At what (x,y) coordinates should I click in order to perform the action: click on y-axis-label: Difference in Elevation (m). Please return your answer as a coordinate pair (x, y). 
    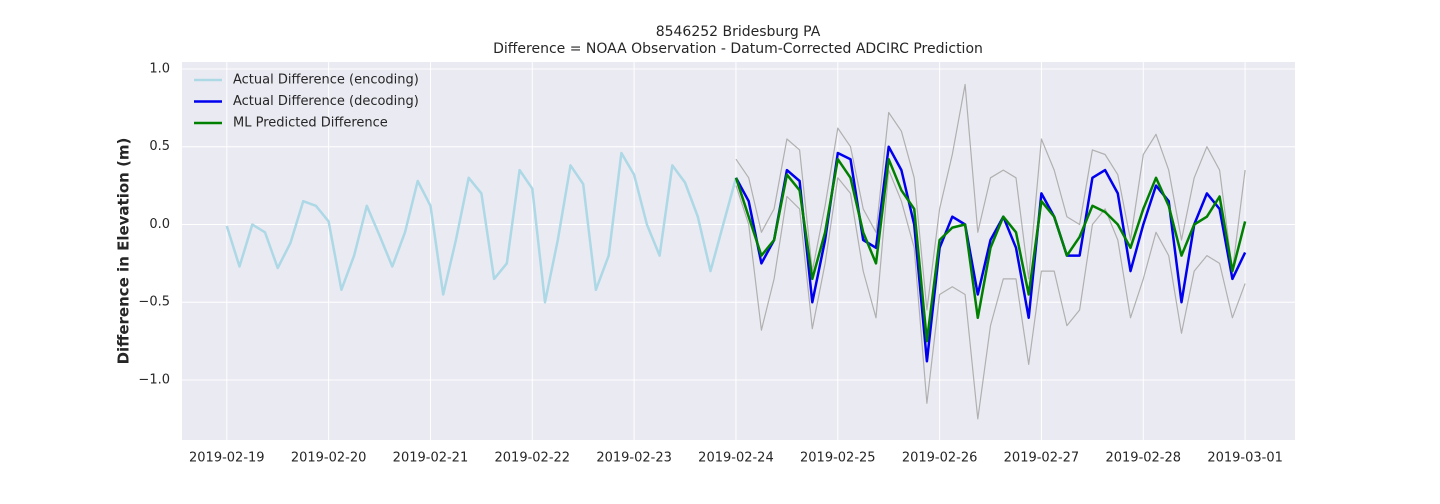
    Looking at the image, I should click on (124, 251).